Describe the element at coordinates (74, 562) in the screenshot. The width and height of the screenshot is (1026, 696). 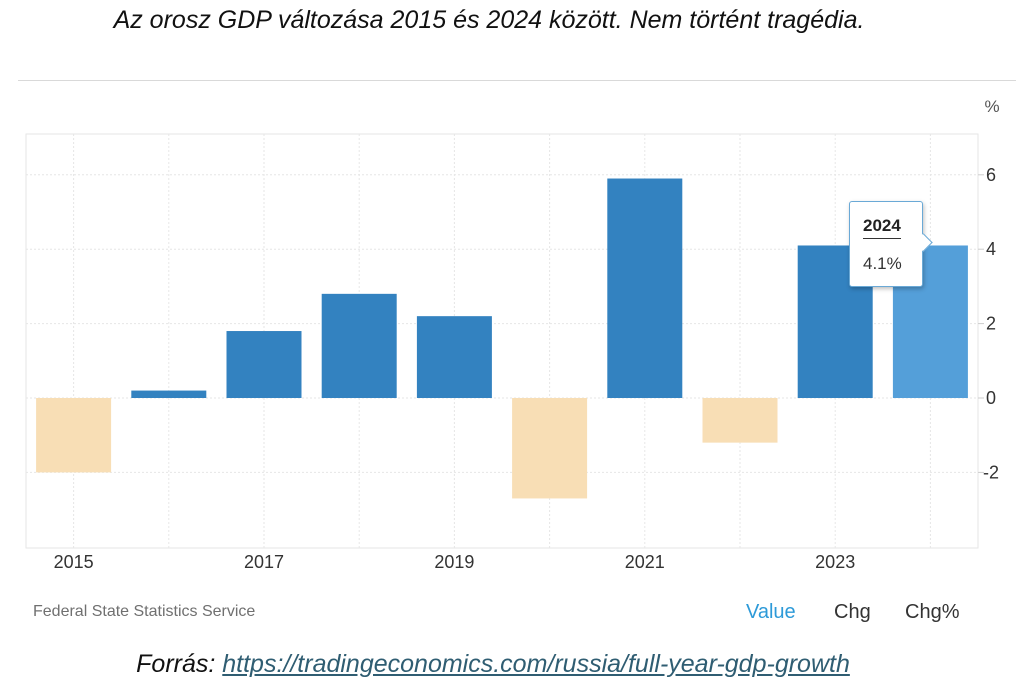
I see `x-tick-label: 2015` at that location.